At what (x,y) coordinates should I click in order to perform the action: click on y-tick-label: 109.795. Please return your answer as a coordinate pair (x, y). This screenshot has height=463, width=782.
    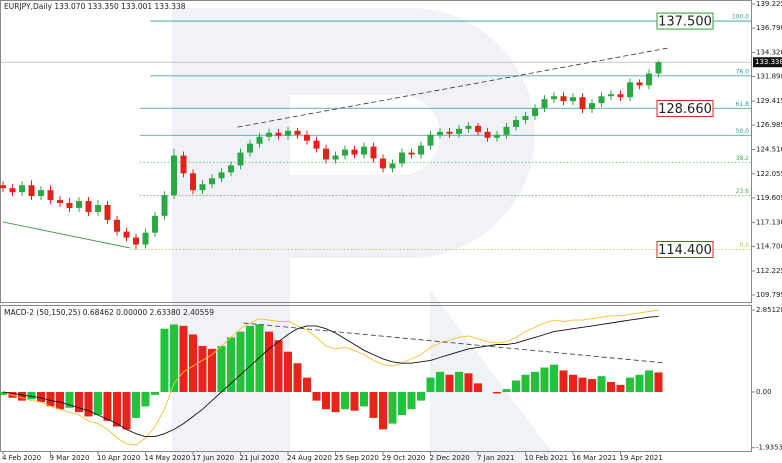
    Looking at the image, I should click on (769, 295).